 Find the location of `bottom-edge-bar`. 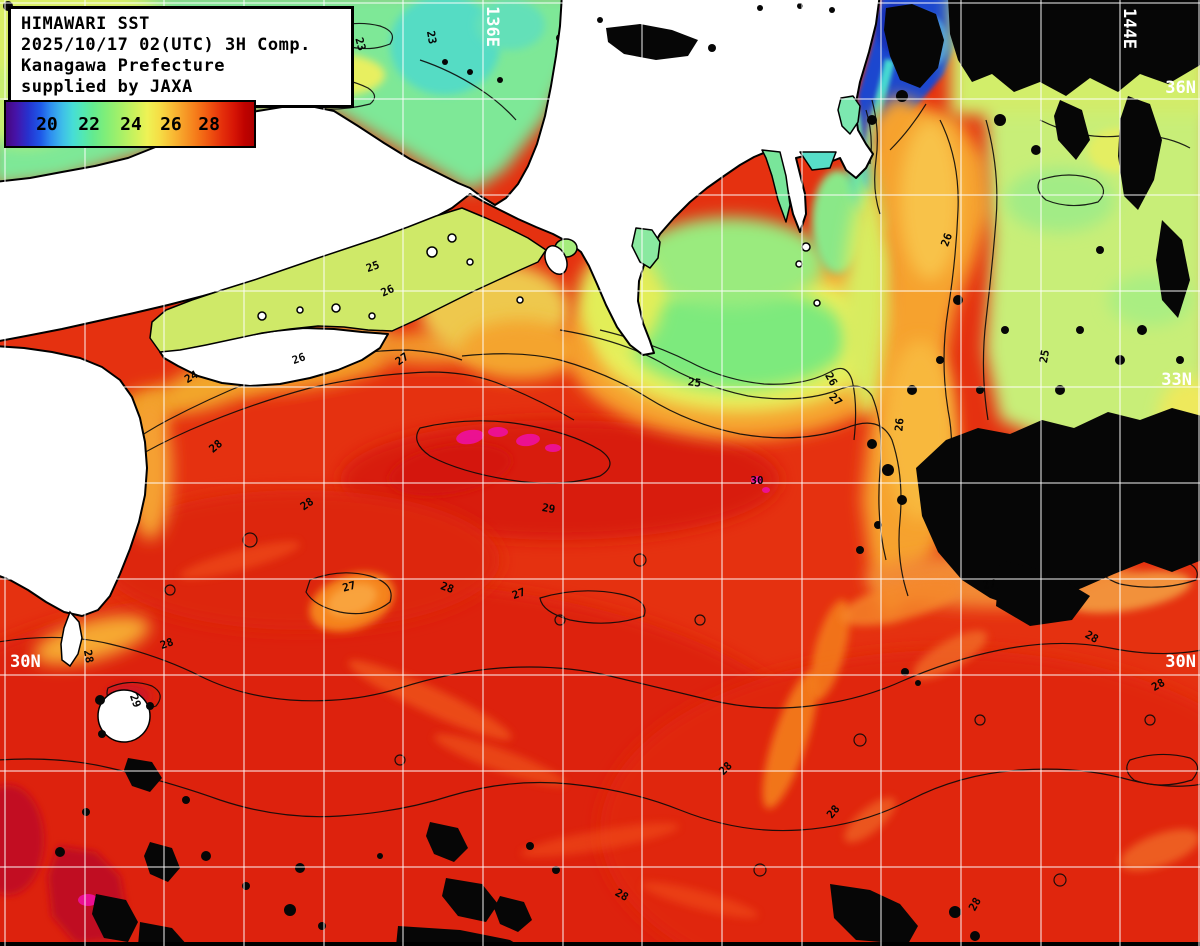

bottom-edge-bar is located at coordinates (600, 944).